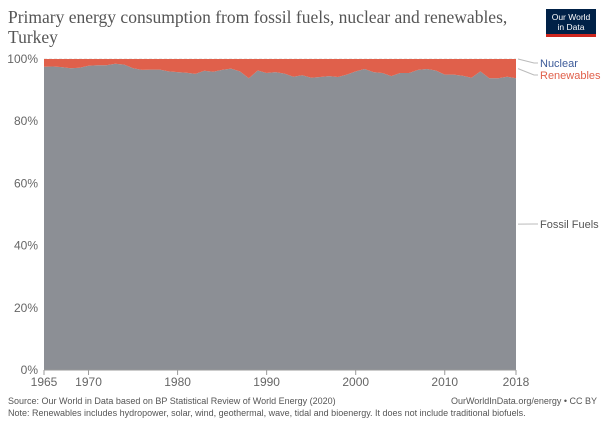 Image resolution: width=605 pixels, height=427 pixels. I want to click on x-tick-label: 2010, so click(444, 382).